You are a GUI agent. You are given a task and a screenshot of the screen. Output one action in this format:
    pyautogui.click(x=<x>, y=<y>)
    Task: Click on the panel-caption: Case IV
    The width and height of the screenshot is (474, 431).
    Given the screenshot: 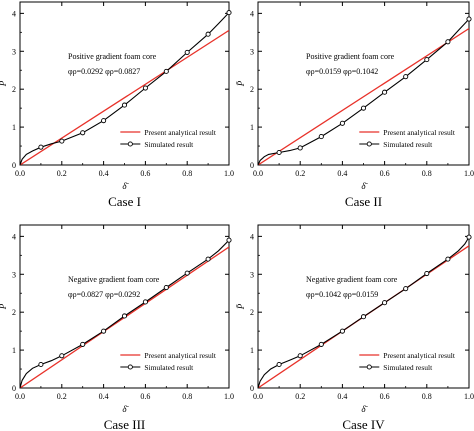 What is the action you would take?
    pyautogui.click(x=363, y=424)
    